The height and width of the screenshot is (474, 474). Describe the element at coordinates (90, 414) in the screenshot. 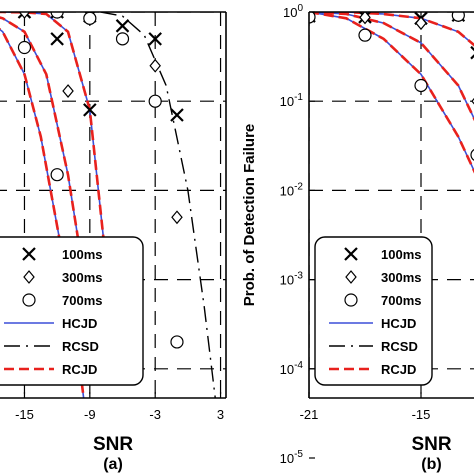

I see `x-tick-label: -9` at that location.